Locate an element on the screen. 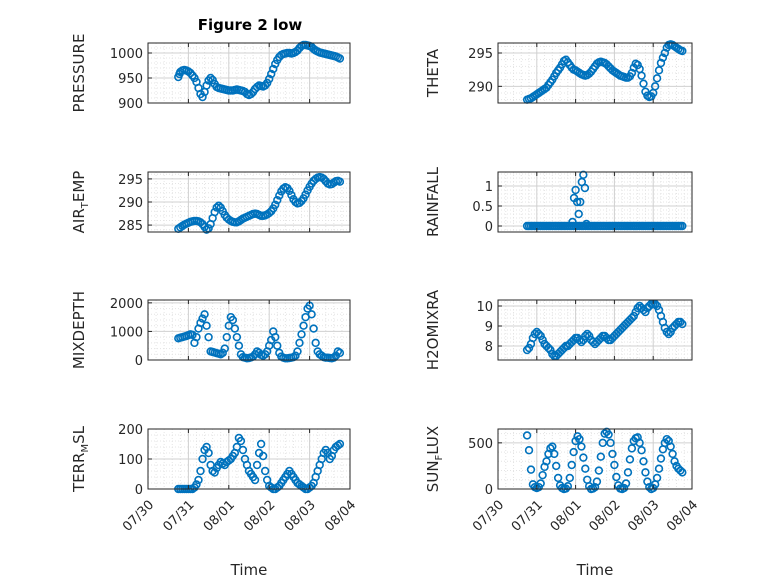 The image size is (778, 583). y-axis-label: MIXDEPTH is located at coordinates (79, 330).